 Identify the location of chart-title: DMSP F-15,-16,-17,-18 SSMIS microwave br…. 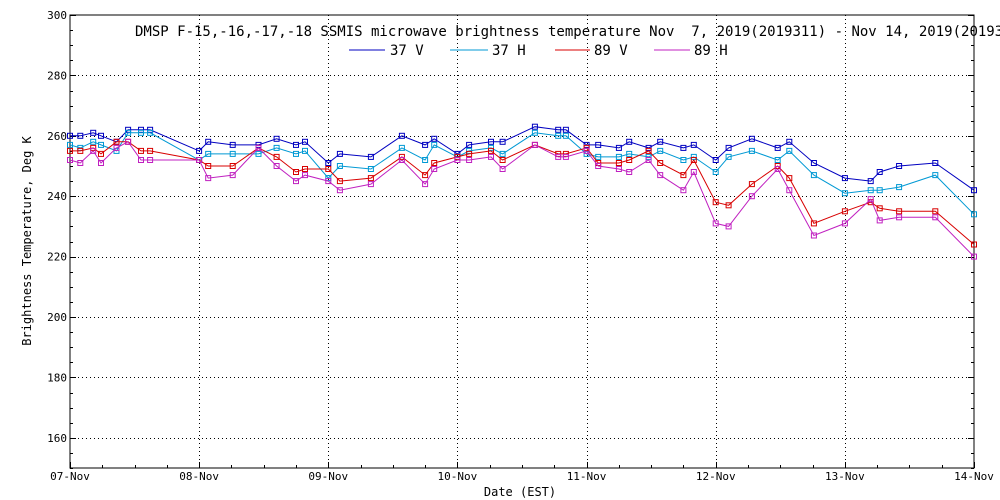
(567, 32).